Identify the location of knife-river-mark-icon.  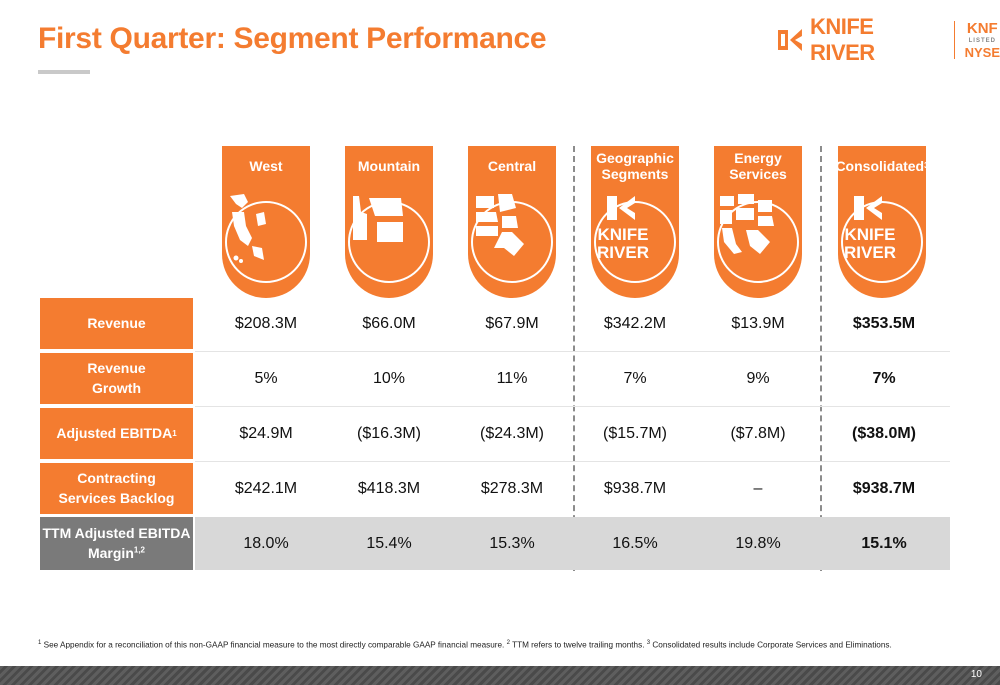
(789, 40).